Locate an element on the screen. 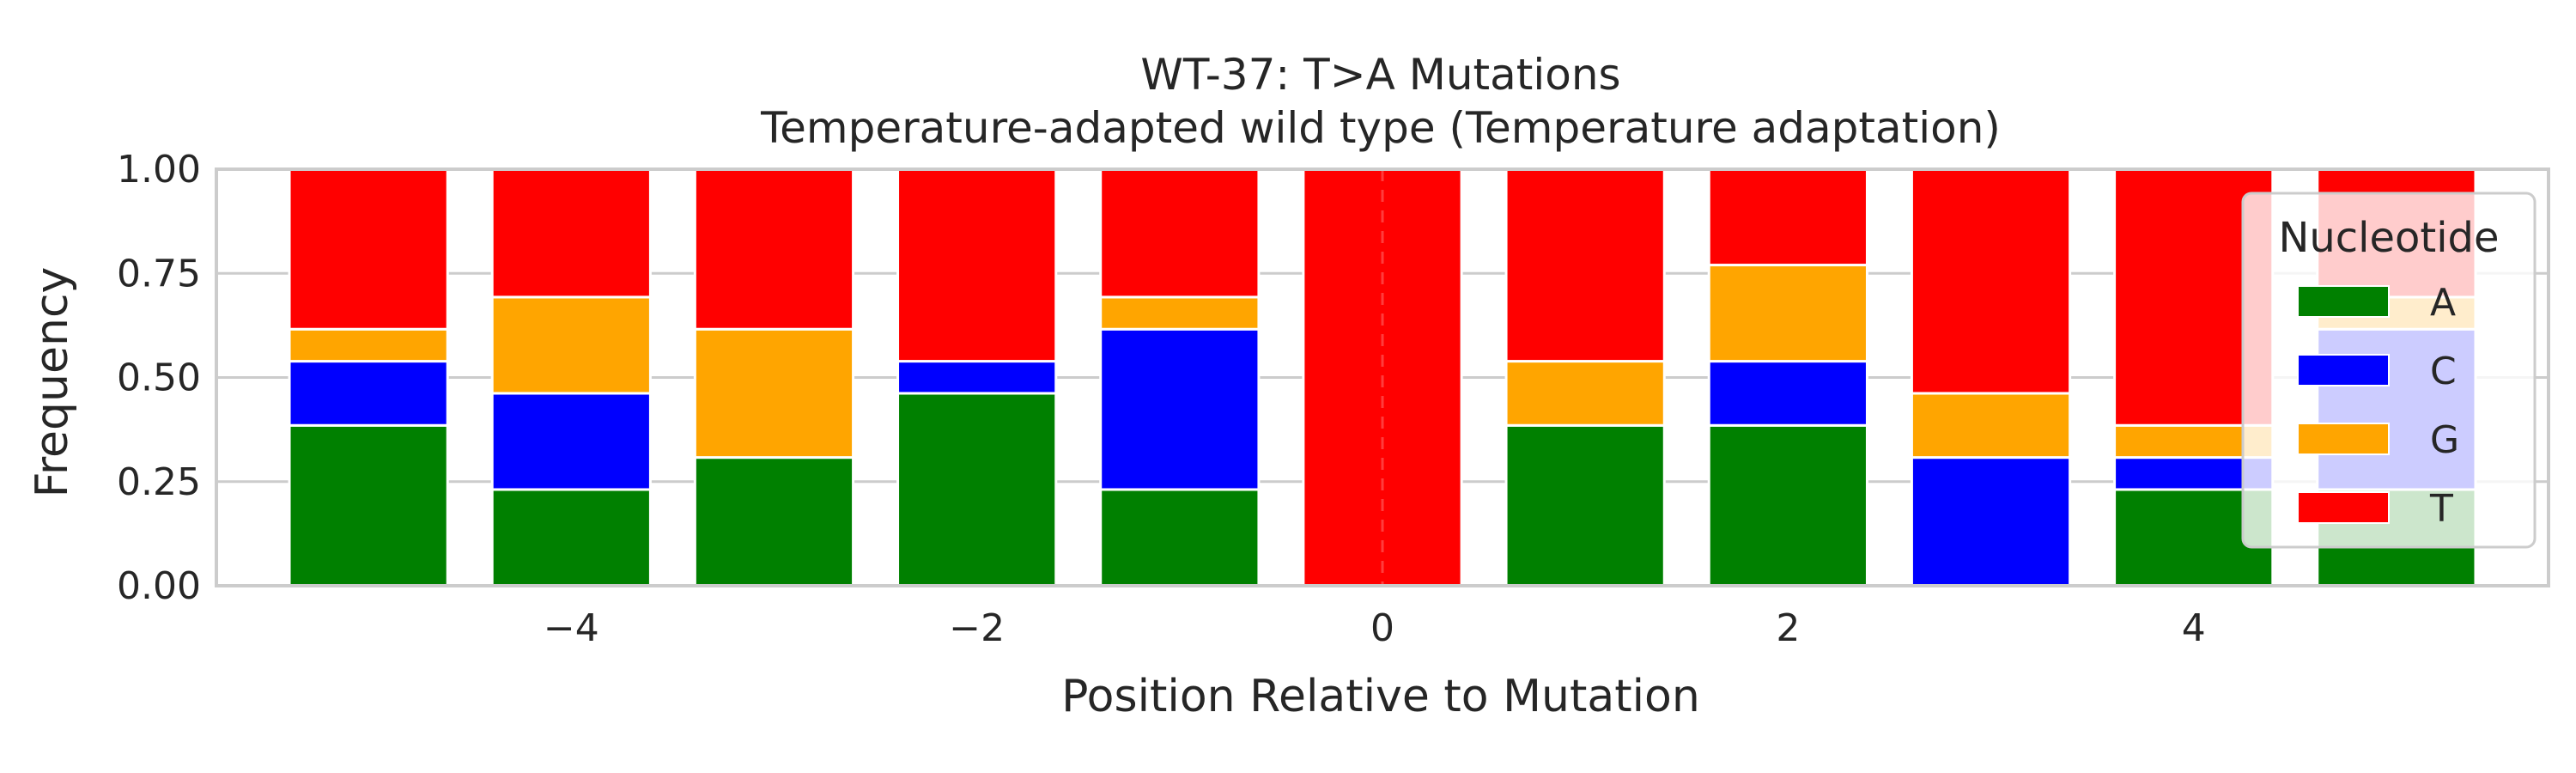  x-tick-label: −4 is located at coordinates (572, 628).